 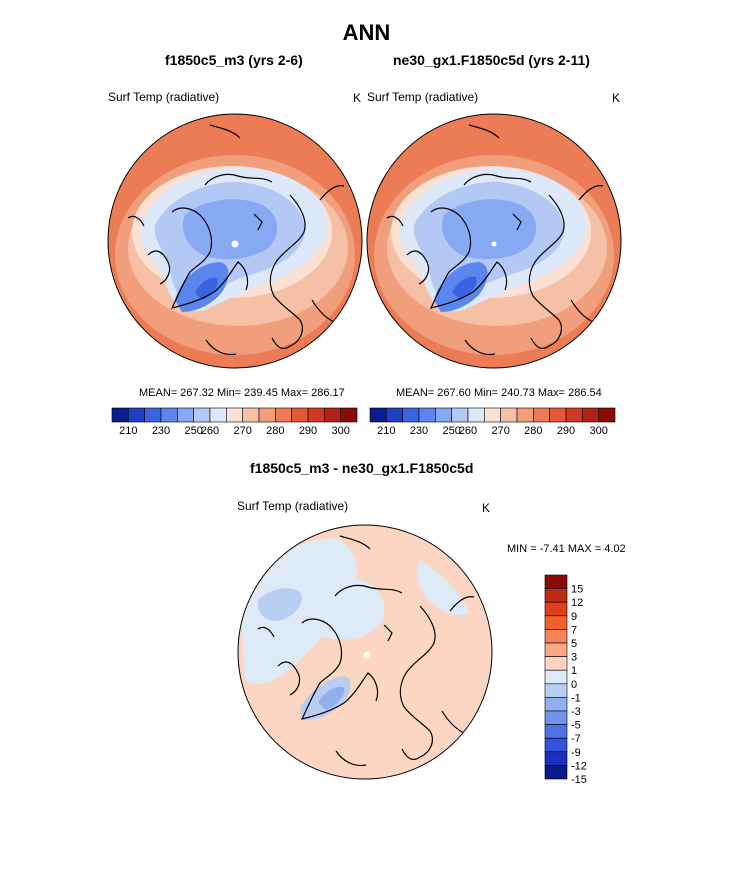 I want to click on page-title: ANN, so click(x=366, y=32).